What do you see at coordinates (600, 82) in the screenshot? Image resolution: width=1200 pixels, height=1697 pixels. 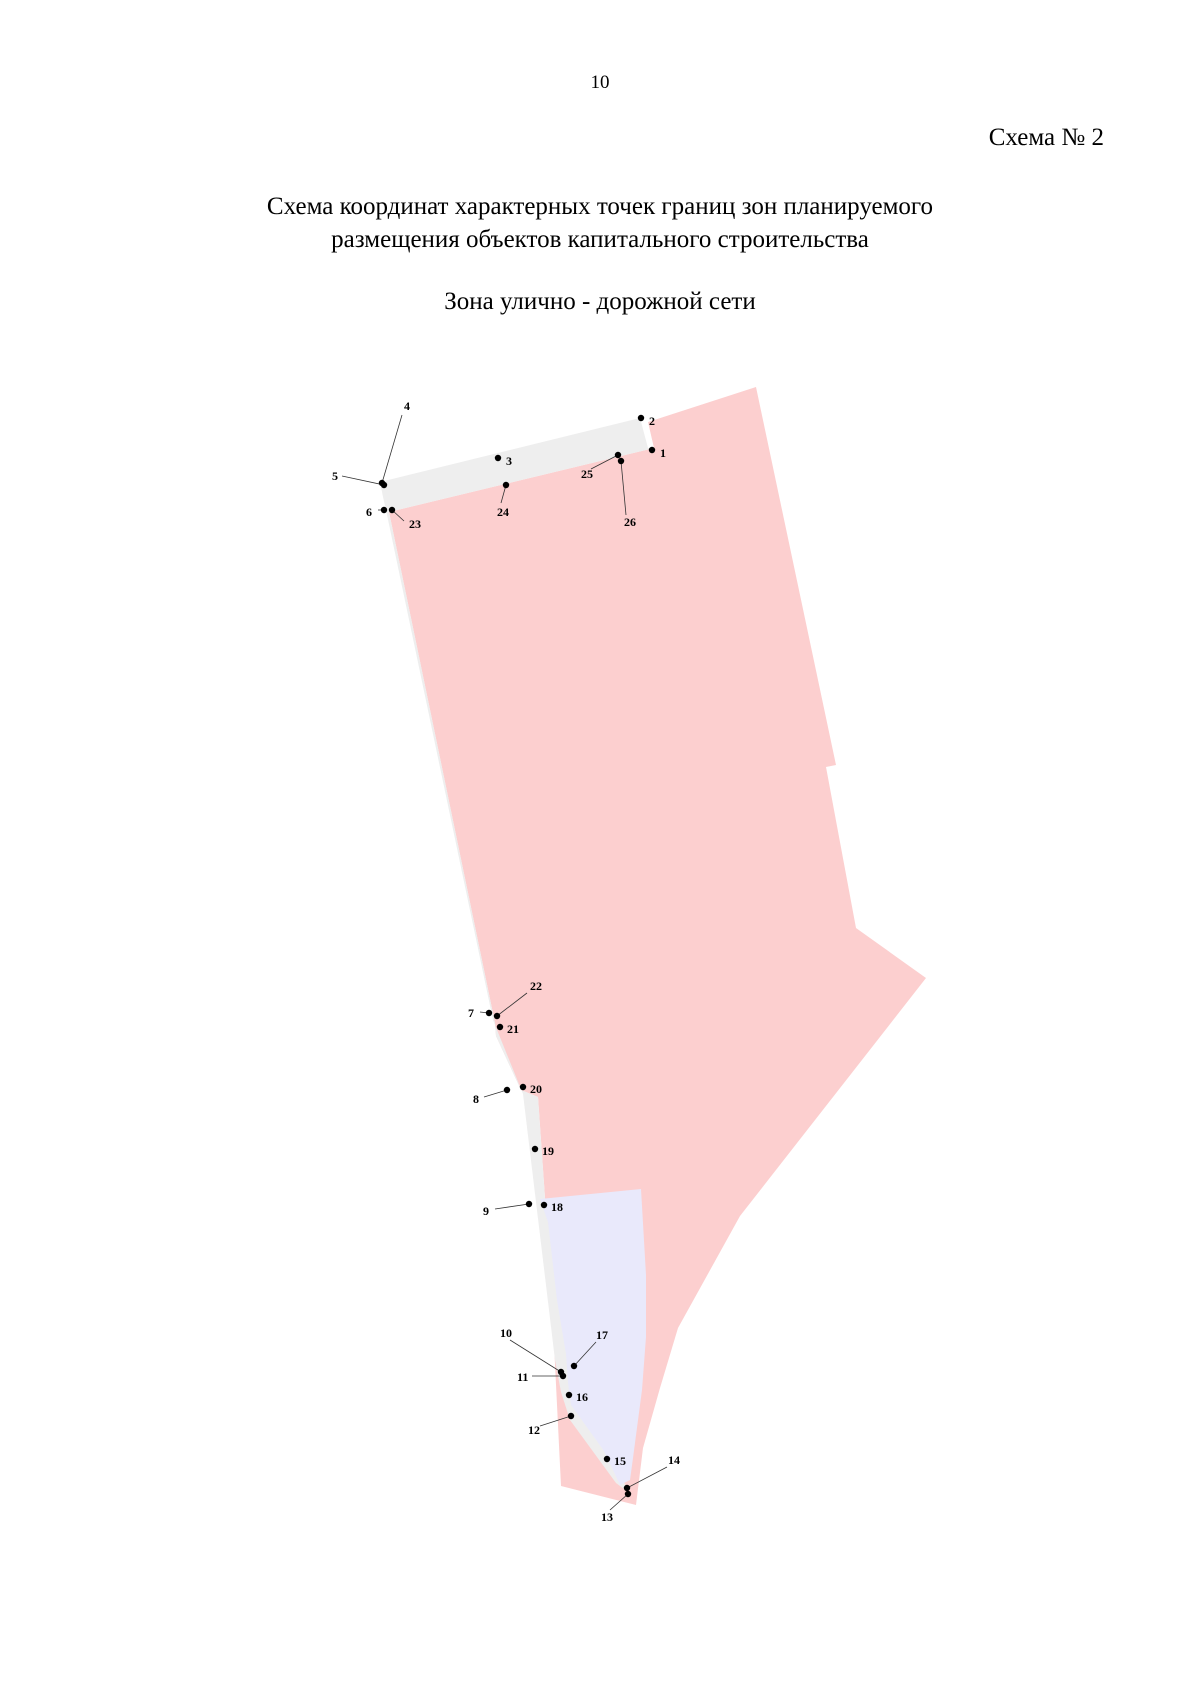 I see `page-number: 10` at bounding box center [600, 82].